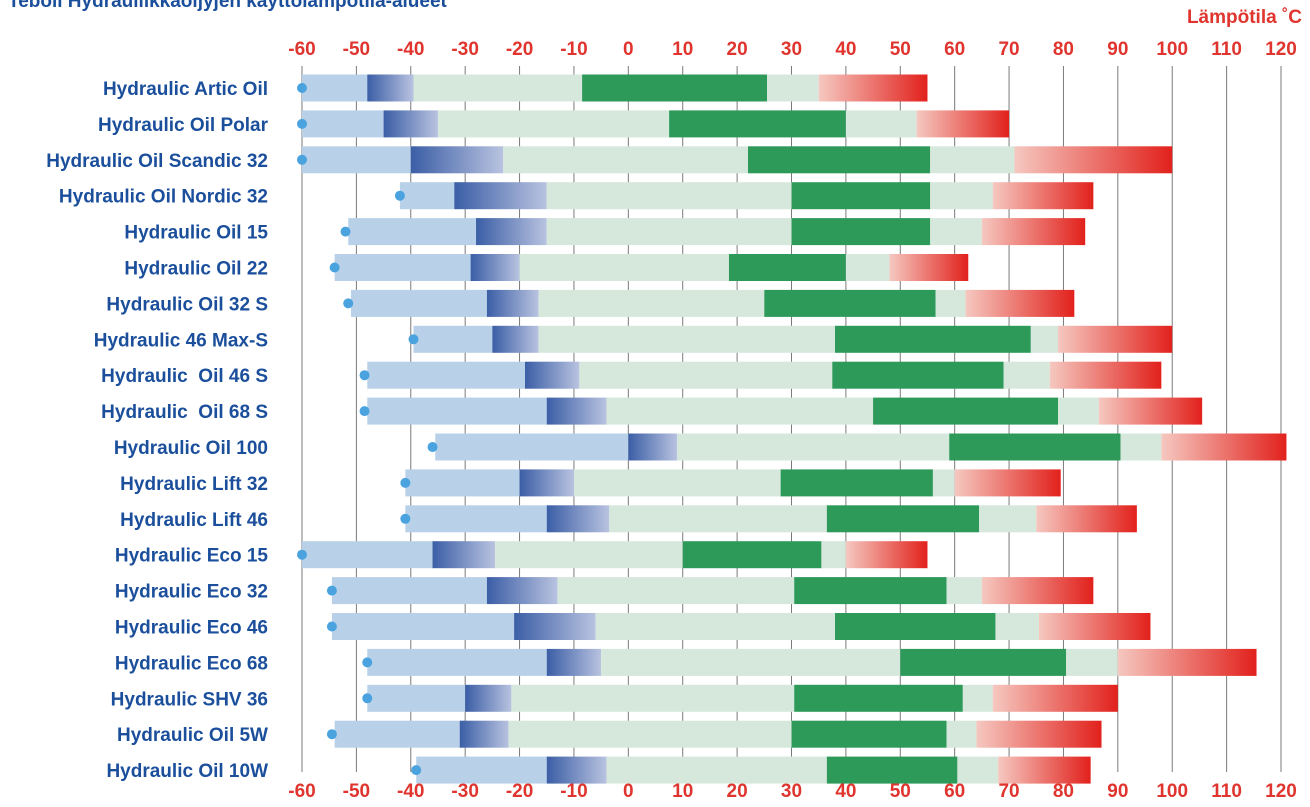 The width and height of the screenshot is (1310, 807). What do you see at coordinates (196, 269) in the screenshot?
I see `category-label: Hydraulic Oil 22` at bounding box center [196, 269].